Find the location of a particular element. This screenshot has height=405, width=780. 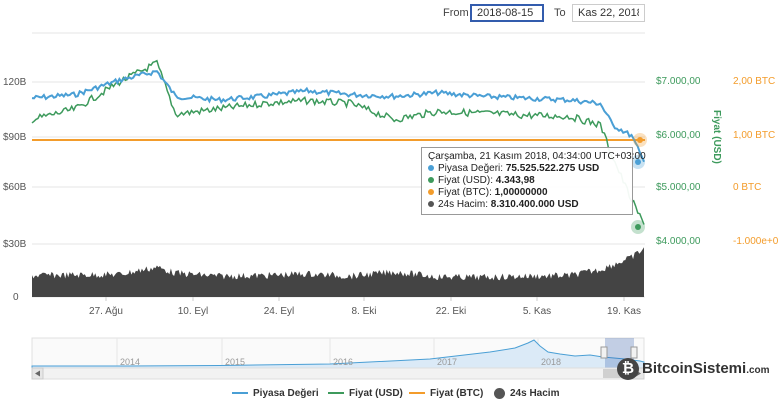

tooltip-label: Fiyat (USD): is located at coordinates (467, 180).